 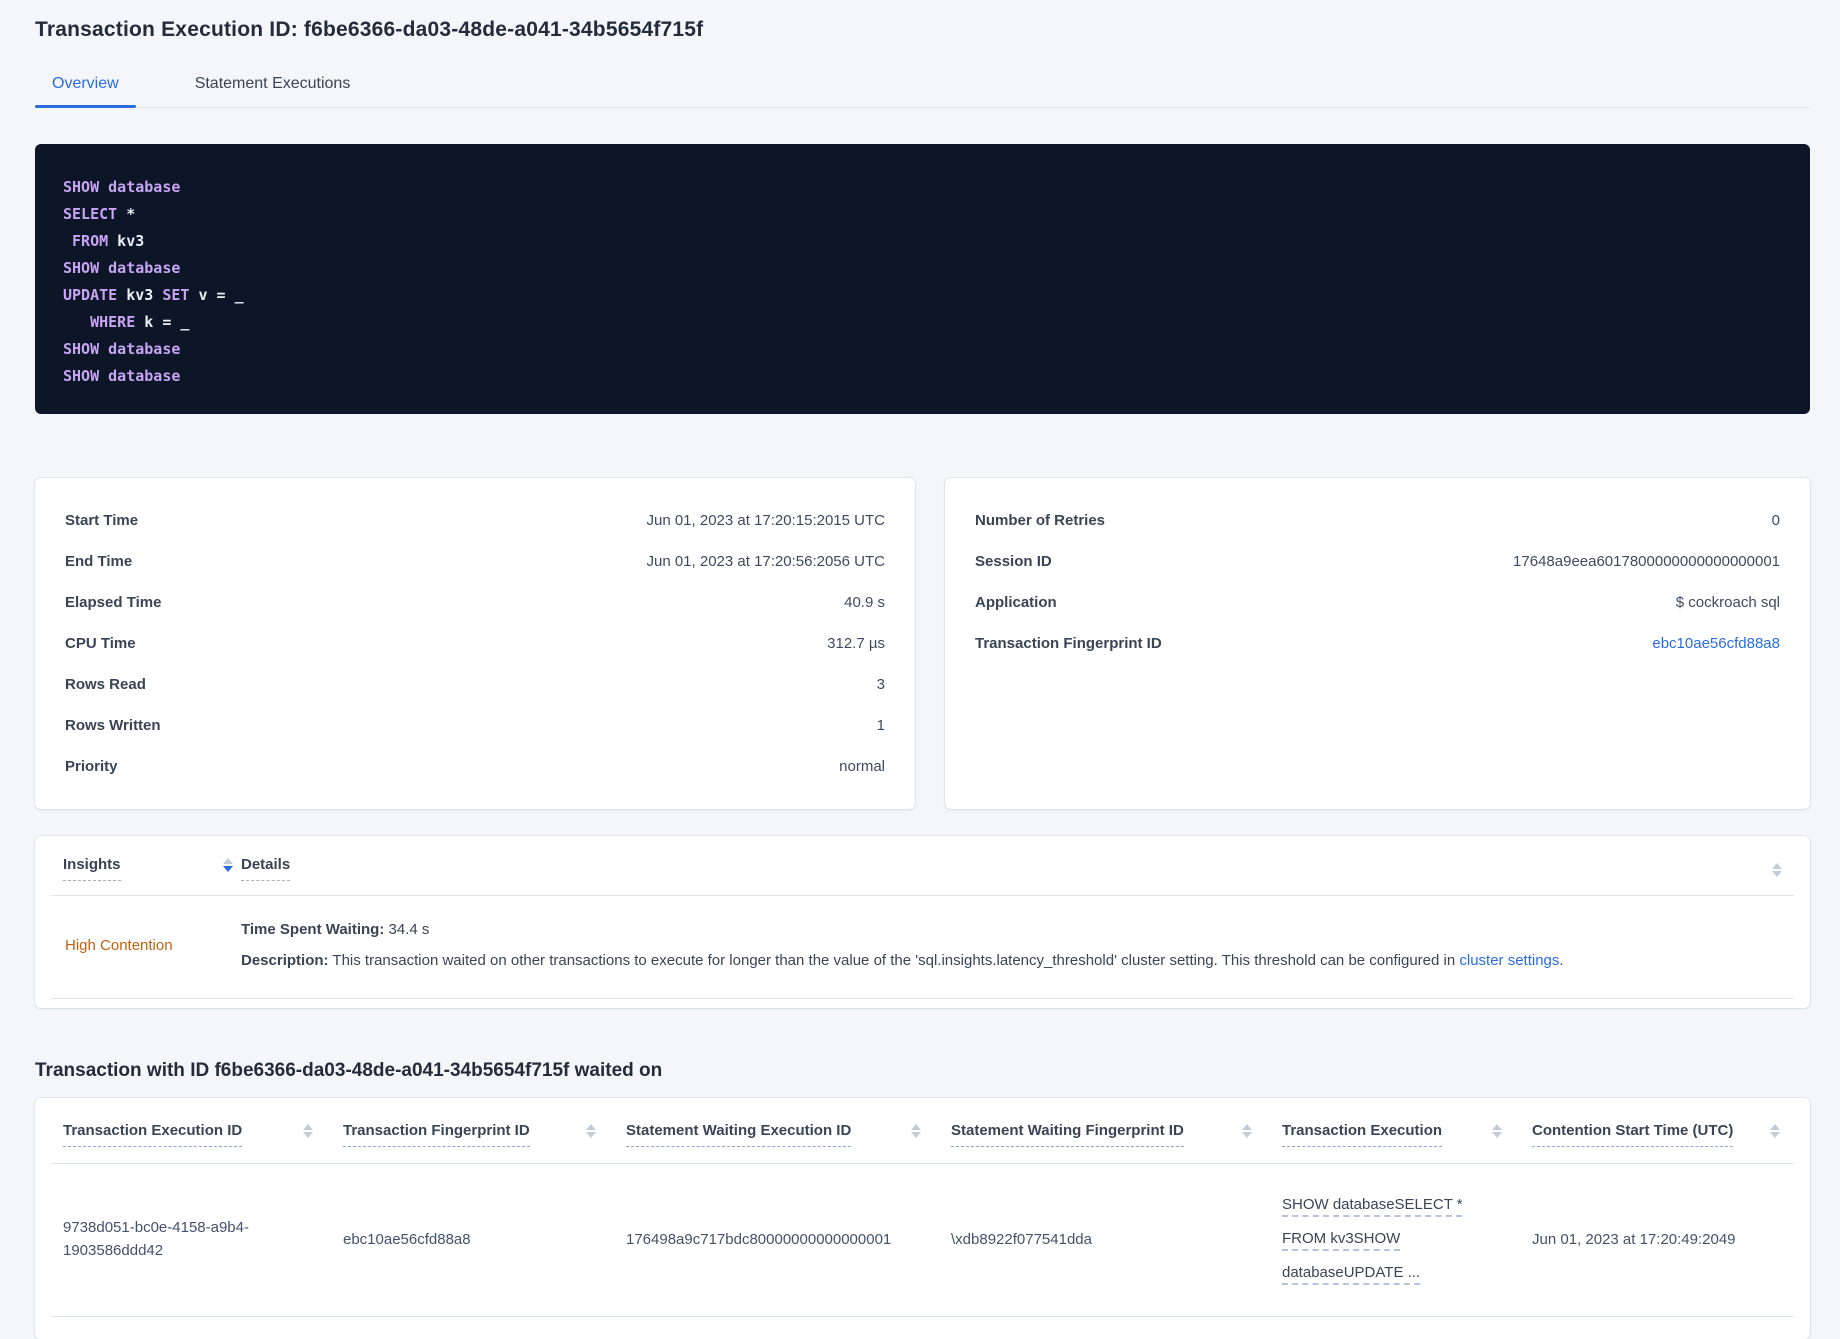 What do you see at coordinates (1011, 929) in the screenshot?
I see `time-spent-waiting-line: Time Spent Waiting: 34.4 s` at bounding box center [1011, 929].